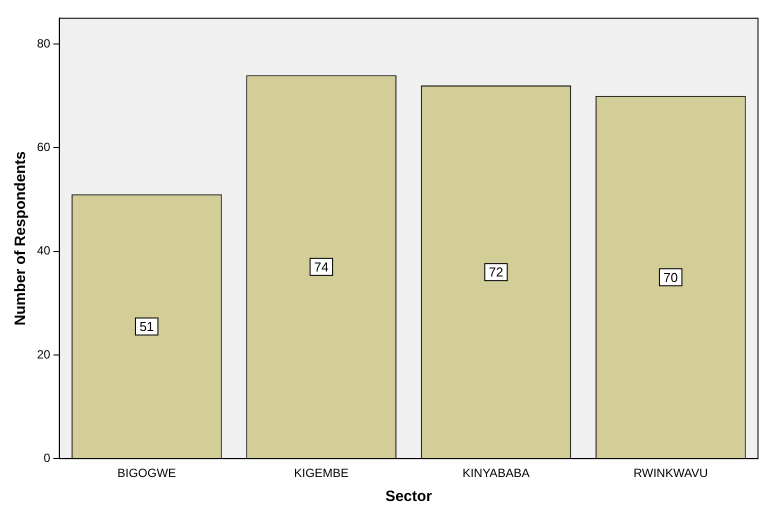  What do you see at coordinates (408, 497) in the screenshot?
I see `x-axis-title: Sector` at bounding box center [408, 497].